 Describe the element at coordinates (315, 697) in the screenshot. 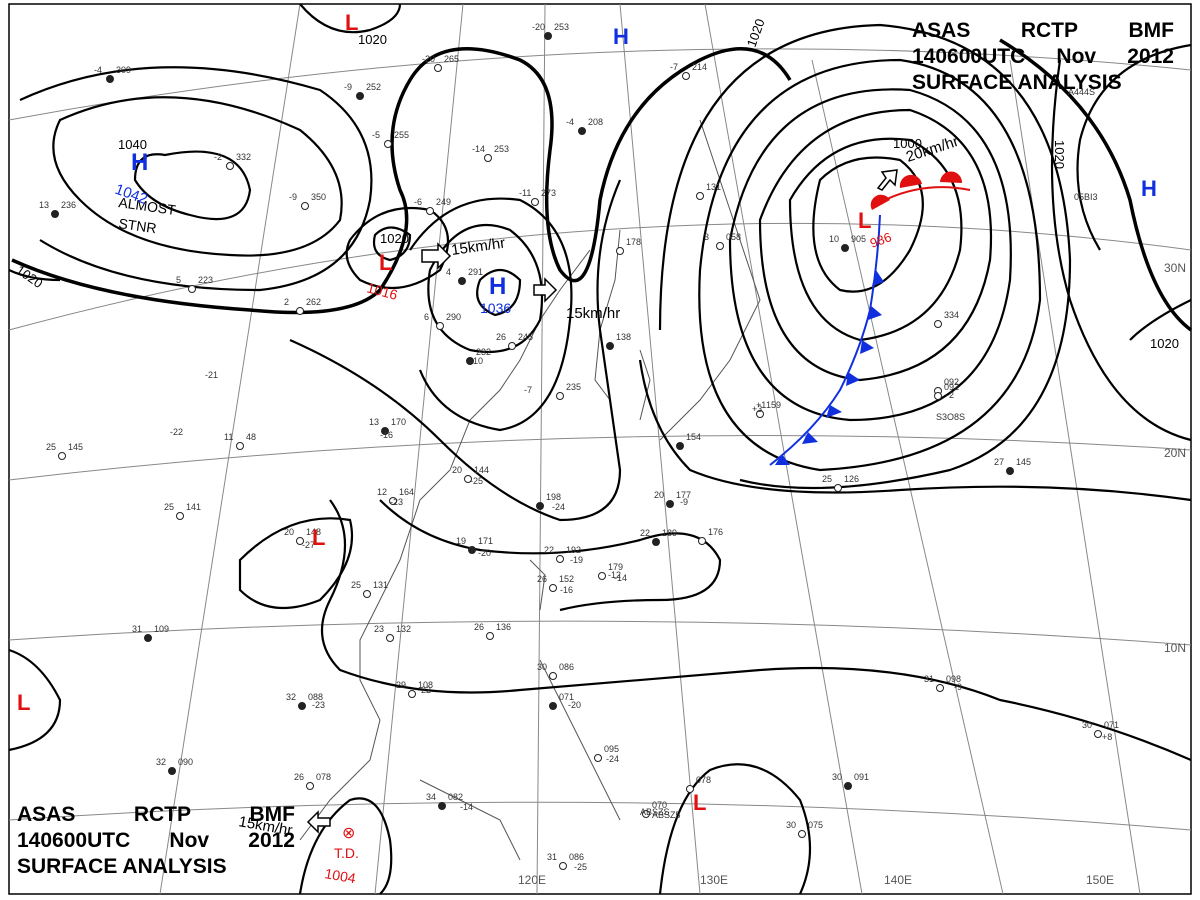

I see `station-pressure: 088` at that location.